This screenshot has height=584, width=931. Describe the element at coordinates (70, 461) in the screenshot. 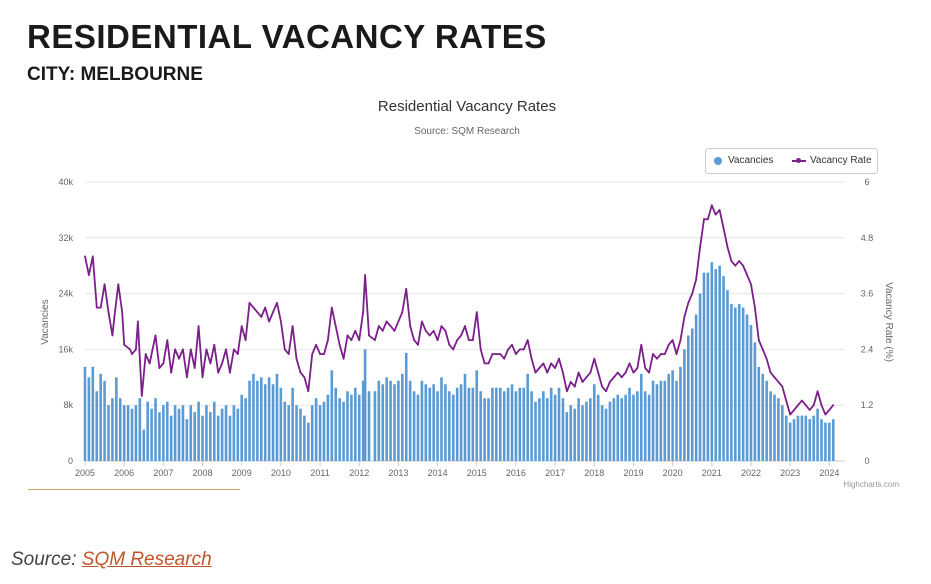

I see `y-tick-label: 0` at that location.